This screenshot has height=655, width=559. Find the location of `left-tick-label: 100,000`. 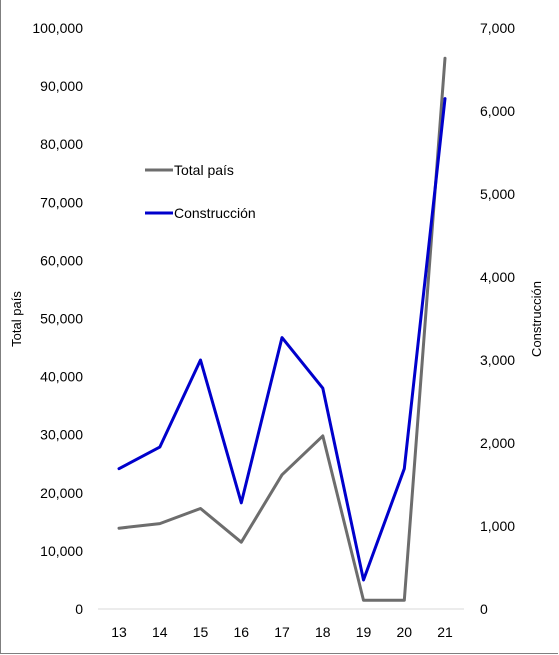

left-tick-label: 100,000 is located at coordinates (57, 28).